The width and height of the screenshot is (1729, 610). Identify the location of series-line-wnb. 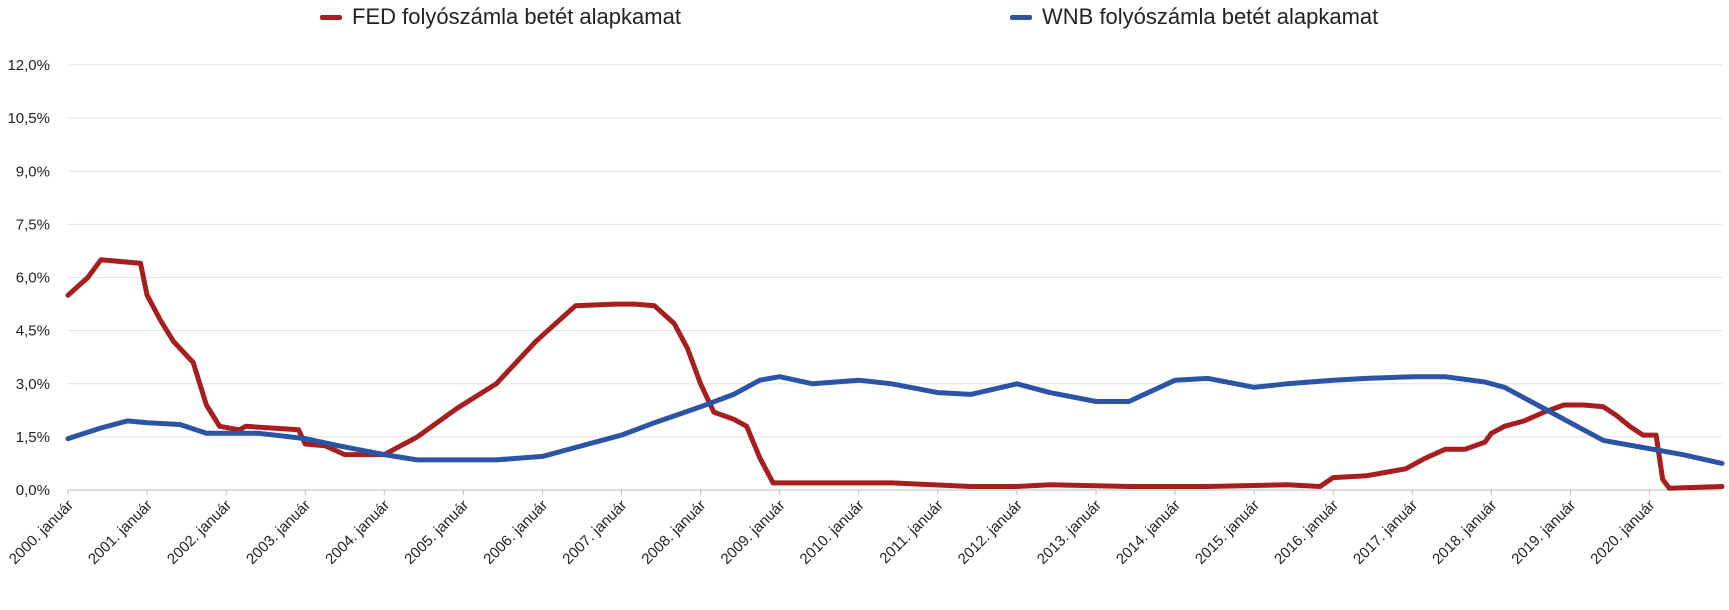
(895, 420).